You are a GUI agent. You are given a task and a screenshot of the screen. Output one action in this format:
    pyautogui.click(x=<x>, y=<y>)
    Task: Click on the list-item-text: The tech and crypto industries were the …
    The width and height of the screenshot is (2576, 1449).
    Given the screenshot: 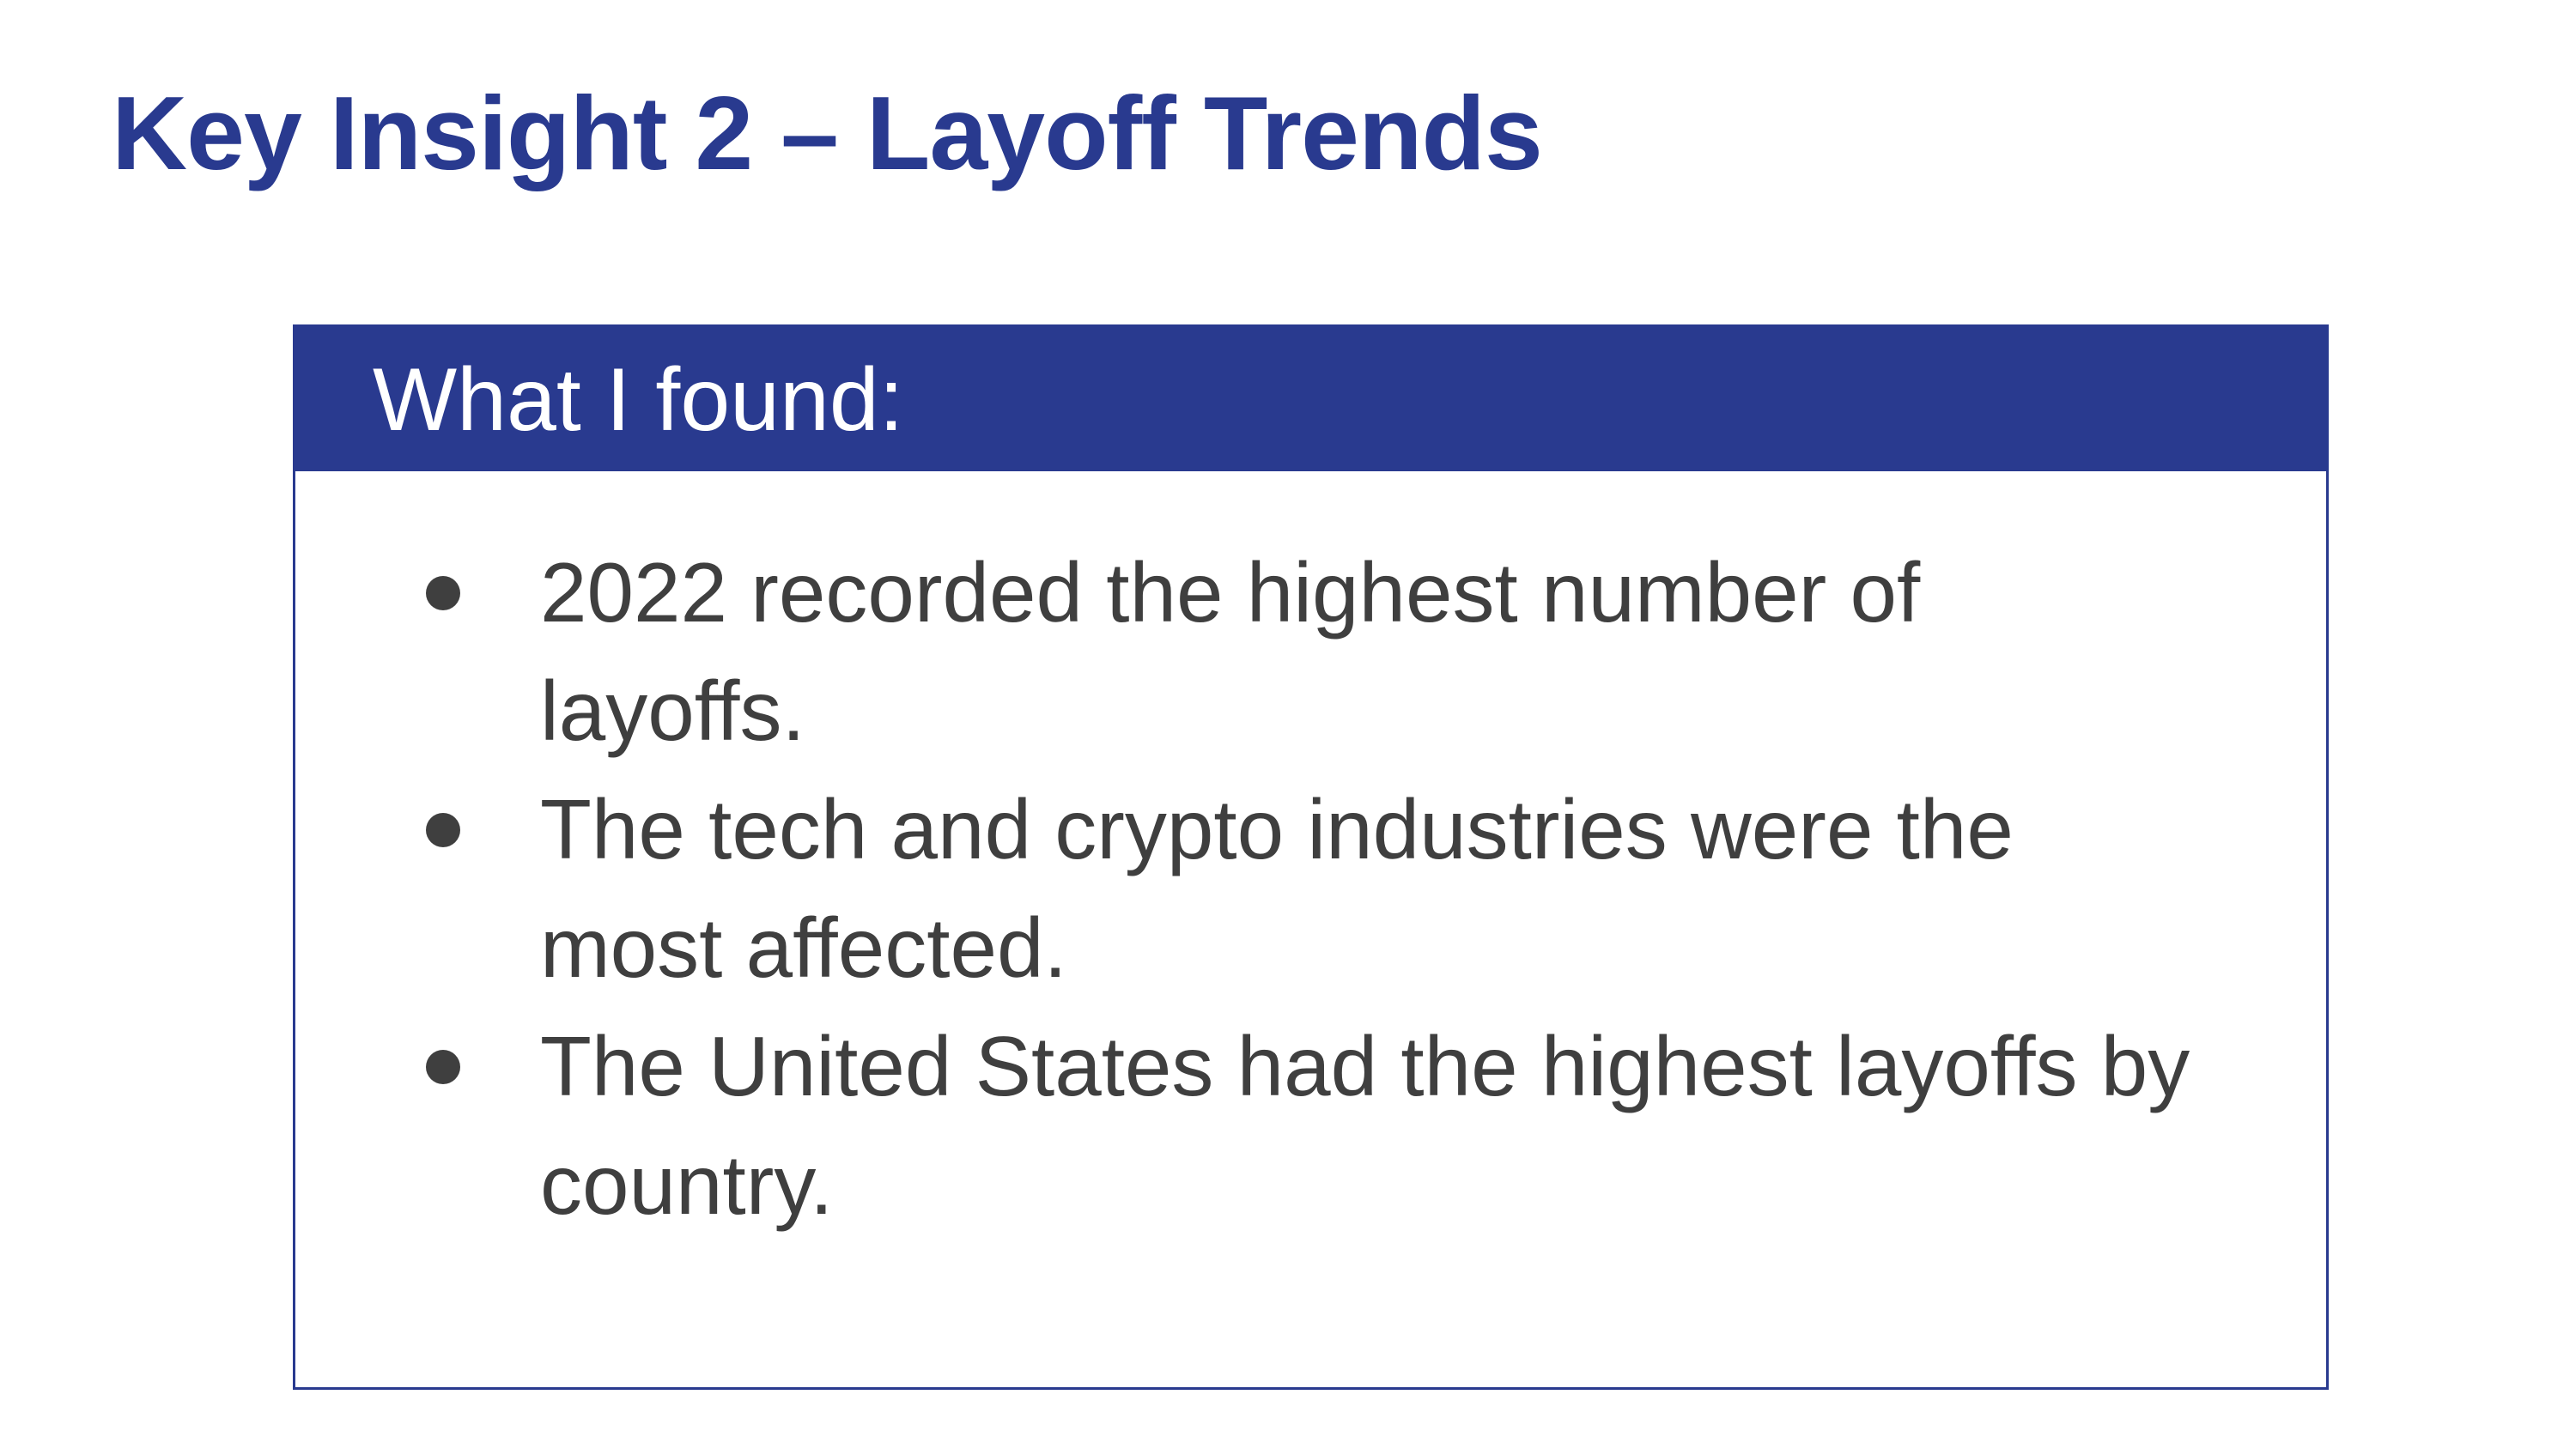 What is the action you would take?
    pyautogui.click(x=1277, y=889)
    